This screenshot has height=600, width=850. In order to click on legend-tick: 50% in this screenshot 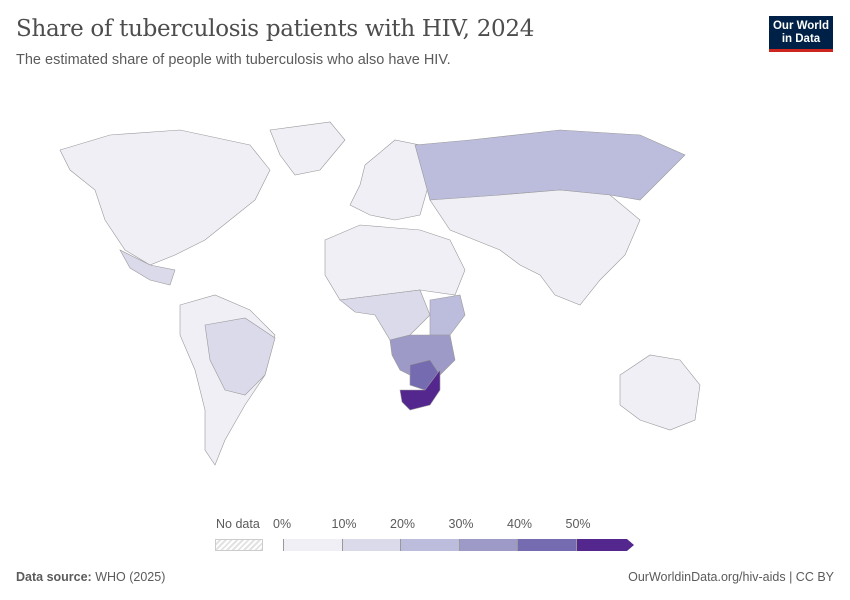, I will do `click(578, 524)`.